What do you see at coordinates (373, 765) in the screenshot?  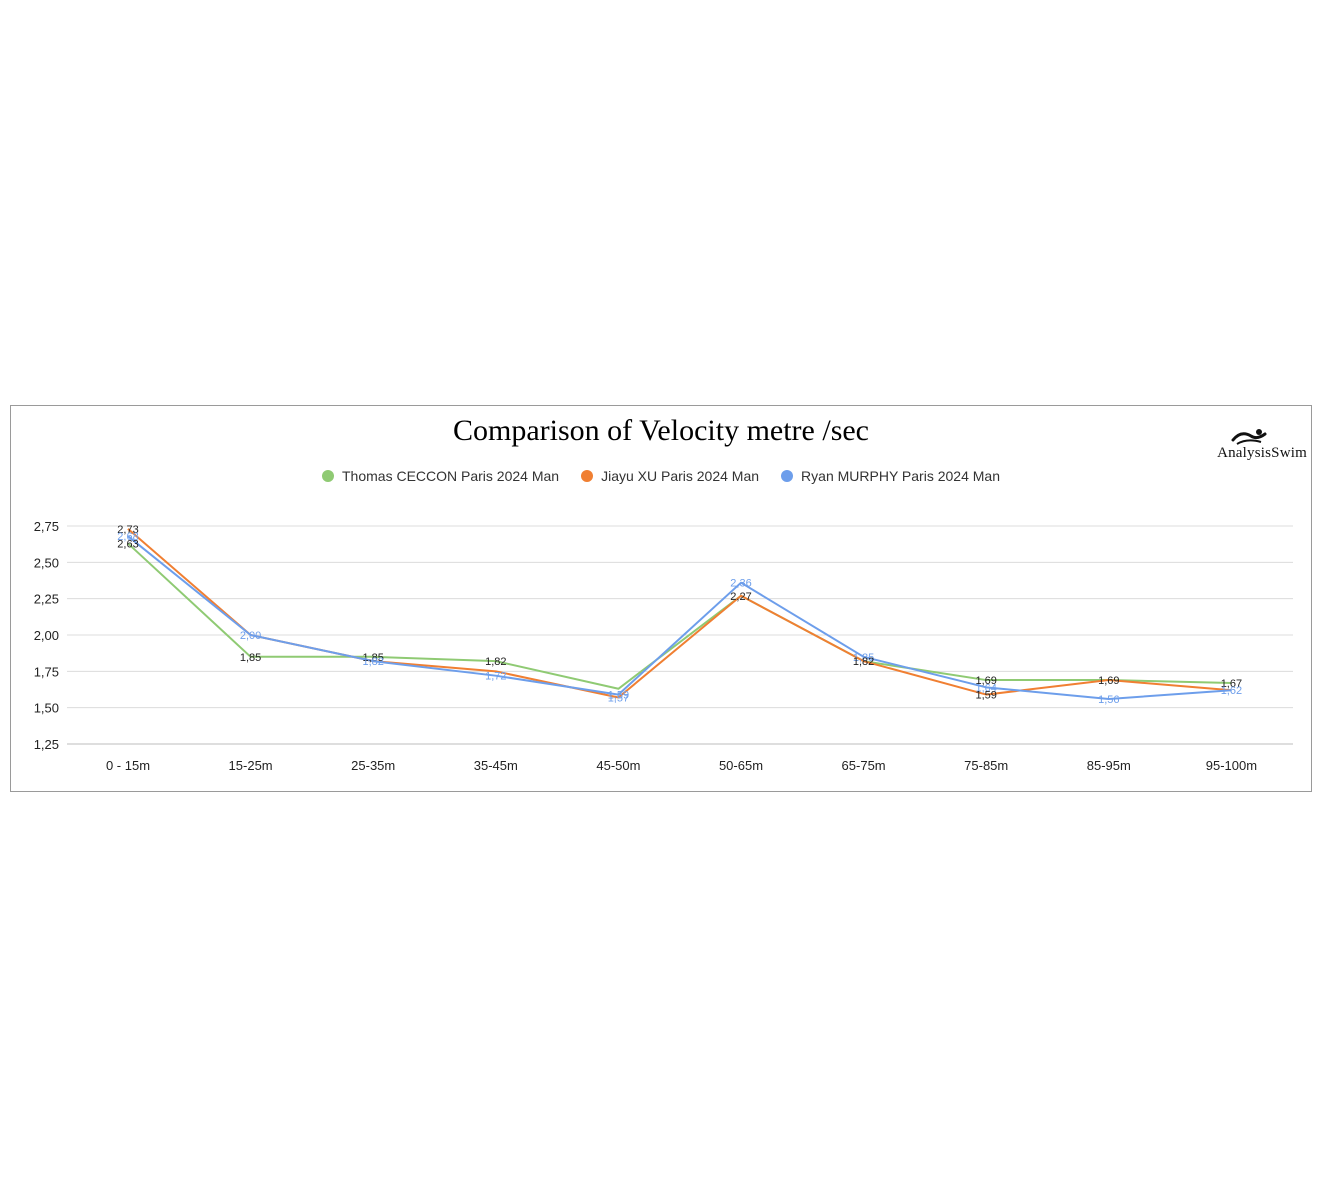 I see `x-tick-label: 25-35m` at bounding box center [373, 765].